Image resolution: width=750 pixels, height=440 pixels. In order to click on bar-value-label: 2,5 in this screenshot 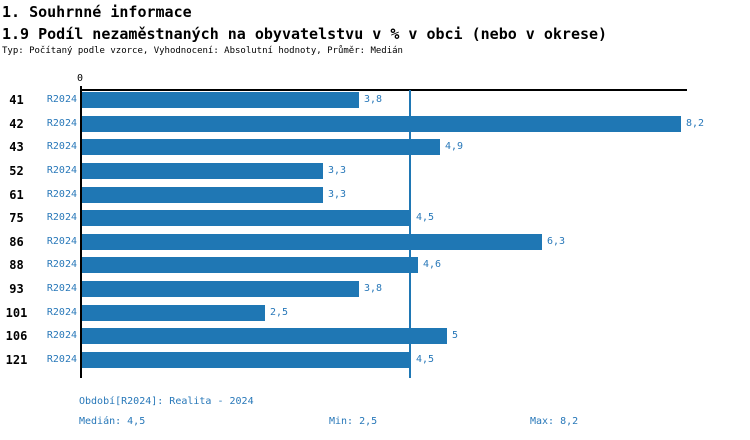, I will do `click(279, 312)`.